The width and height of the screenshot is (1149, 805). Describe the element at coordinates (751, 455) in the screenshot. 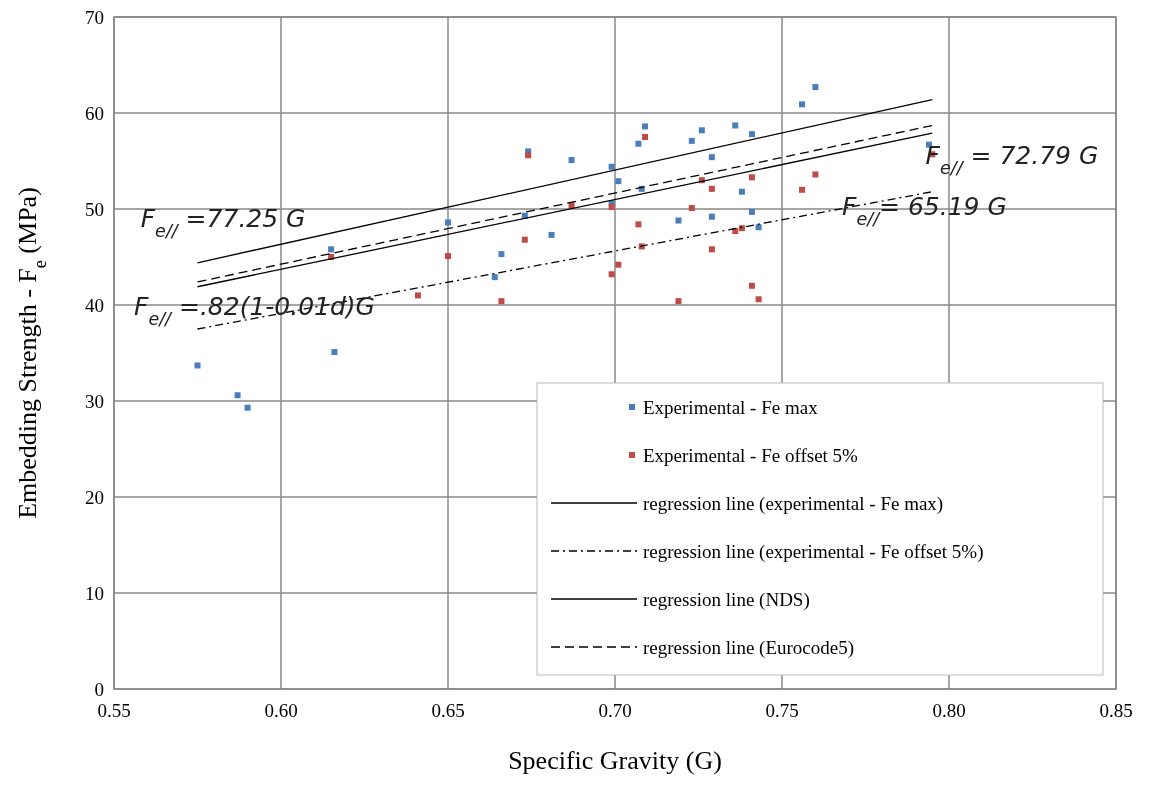

I see `legend-label: Experimental - Fe offset 5%` at that location.